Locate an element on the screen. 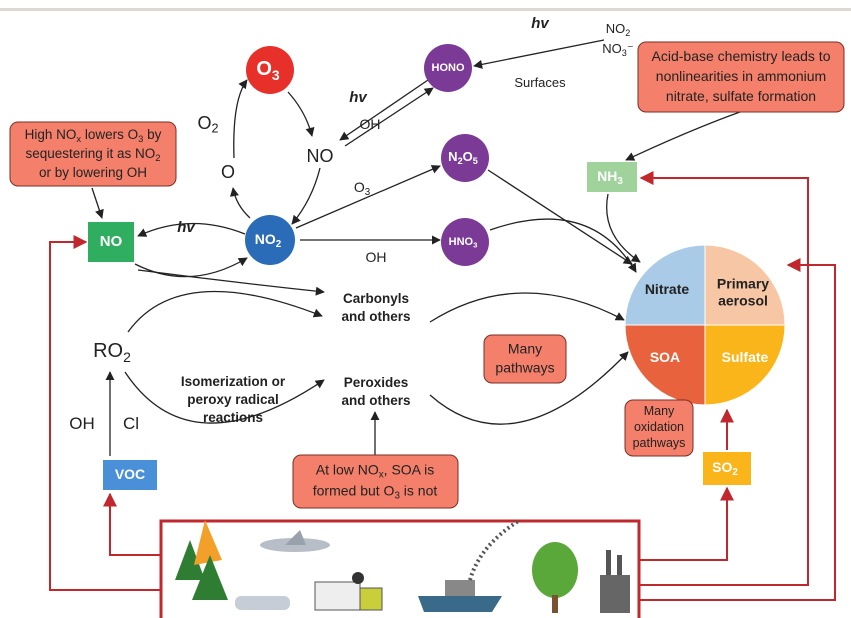 This screenshot has height=618, width=851. car-icon is located at coordinates (262, 603).